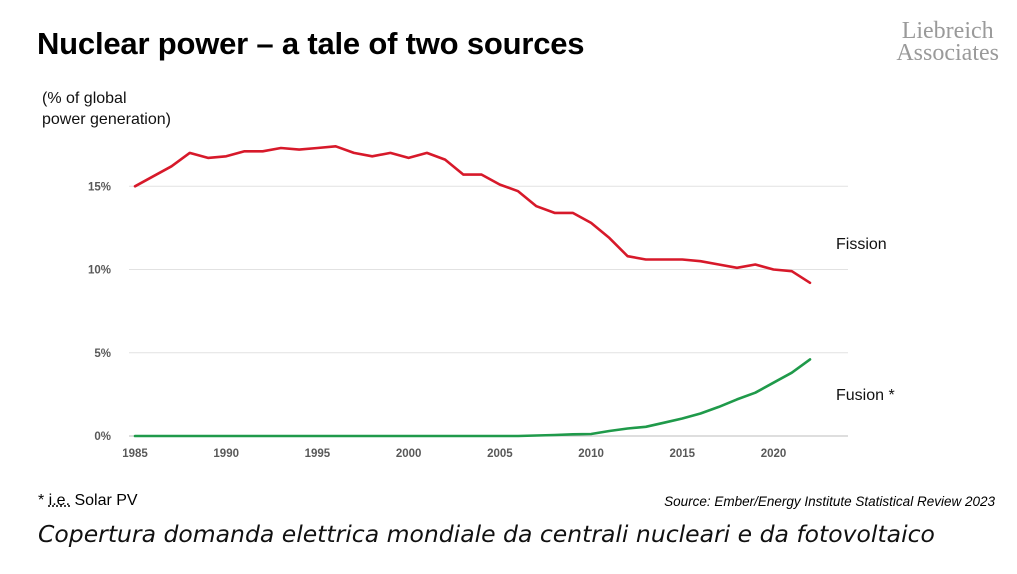 This screenshot has height=574, width=1017. Describe the element at coordinates (500, 454) in the screenshot. I see `x-tick-label: 2005` at that location.